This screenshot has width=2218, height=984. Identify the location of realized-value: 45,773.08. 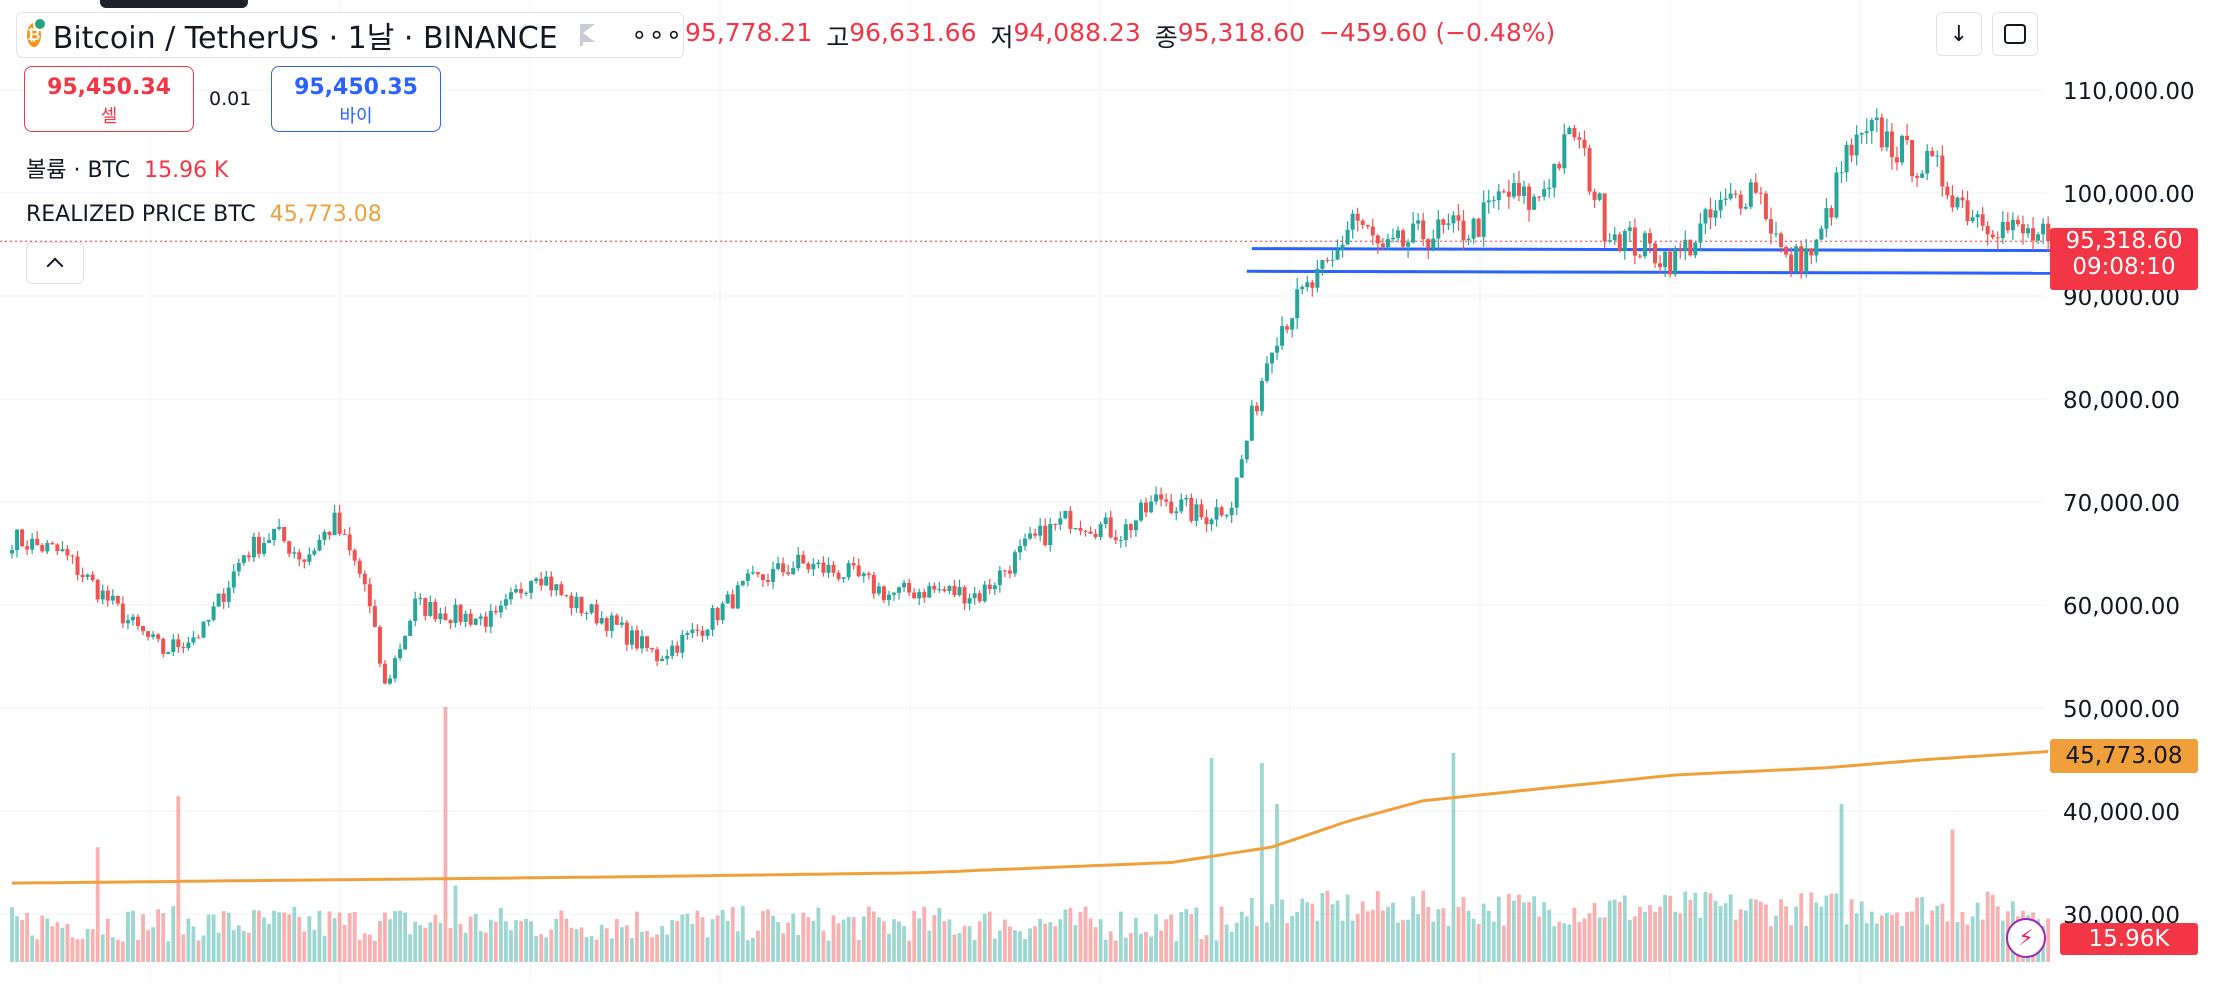
(325, 214).